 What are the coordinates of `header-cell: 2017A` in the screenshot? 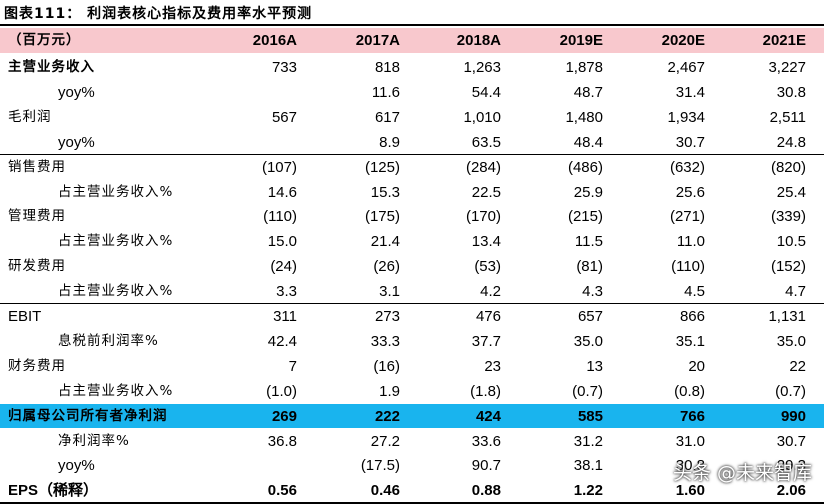 It's located at (377, 40).